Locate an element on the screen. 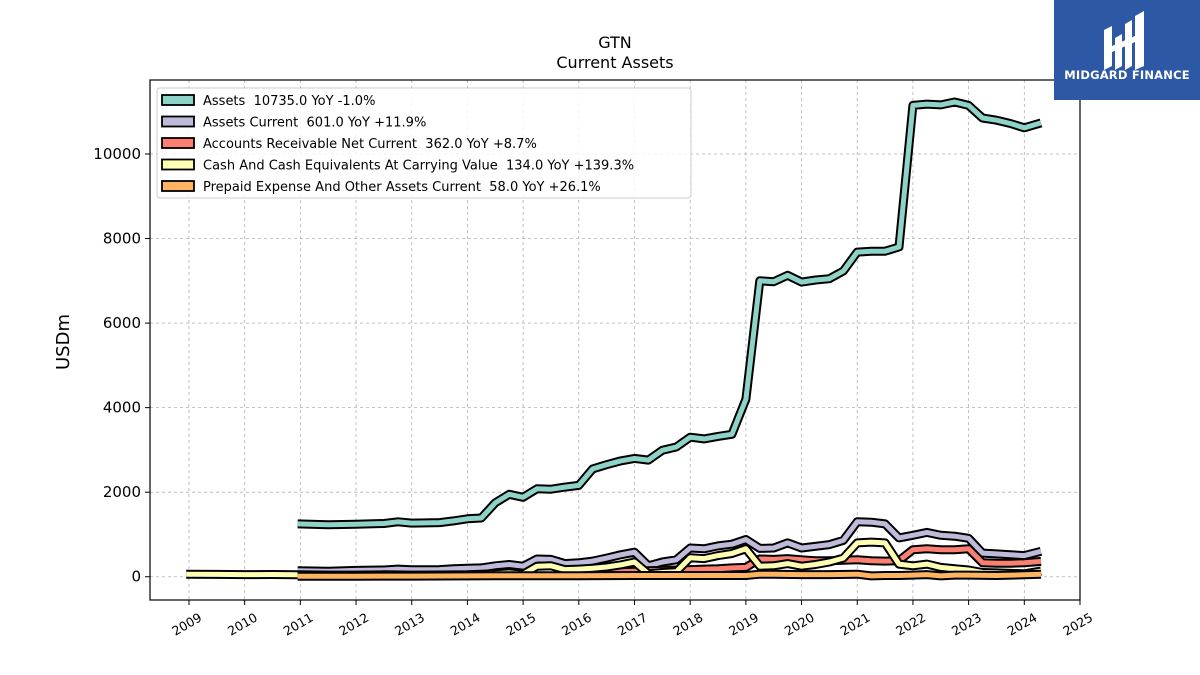 The width and height of the screenshot is (1200, 675). x-tick-label: 2024 is located at coordinates (1022, 624).